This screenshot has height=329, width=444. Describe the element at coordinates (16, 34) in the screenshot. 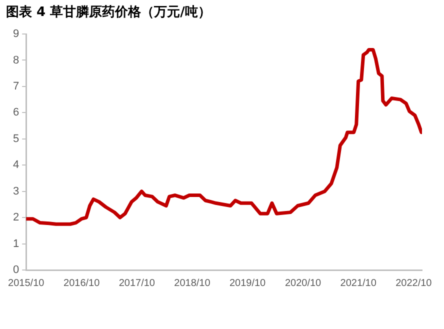

I see `y-tick-label: 9` at that location.